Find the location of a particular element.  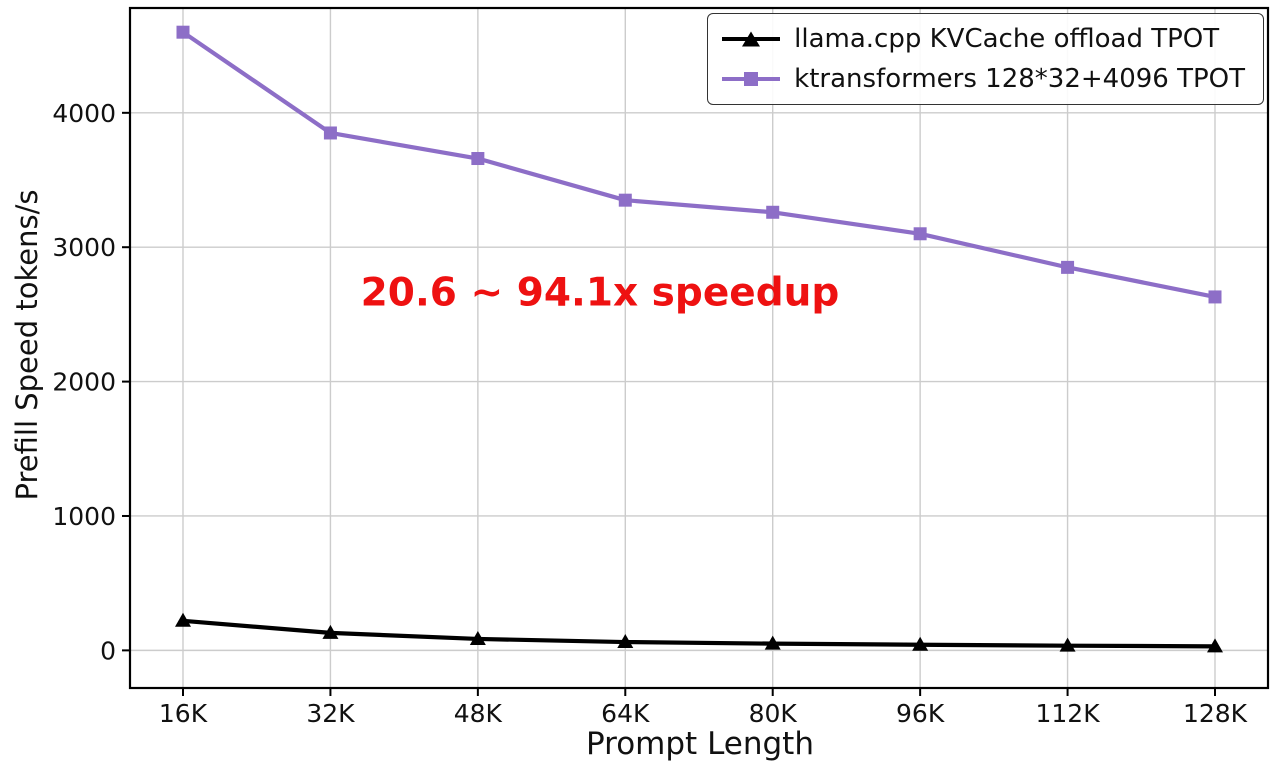

legend-sample-ktransformers is located at coordinates (751, 79).